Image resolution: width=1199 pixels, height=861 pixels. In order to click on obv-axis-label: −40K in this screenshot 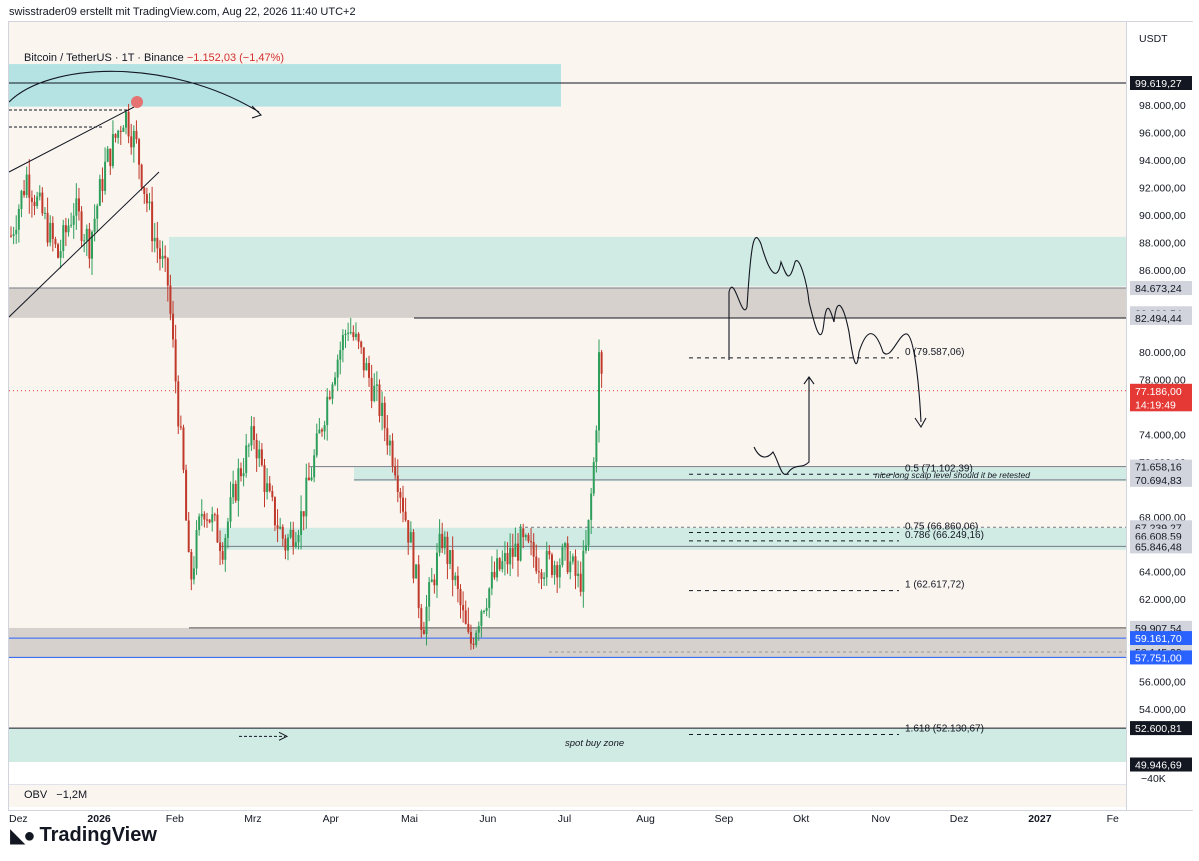, I will do `click(1153, 779)`.